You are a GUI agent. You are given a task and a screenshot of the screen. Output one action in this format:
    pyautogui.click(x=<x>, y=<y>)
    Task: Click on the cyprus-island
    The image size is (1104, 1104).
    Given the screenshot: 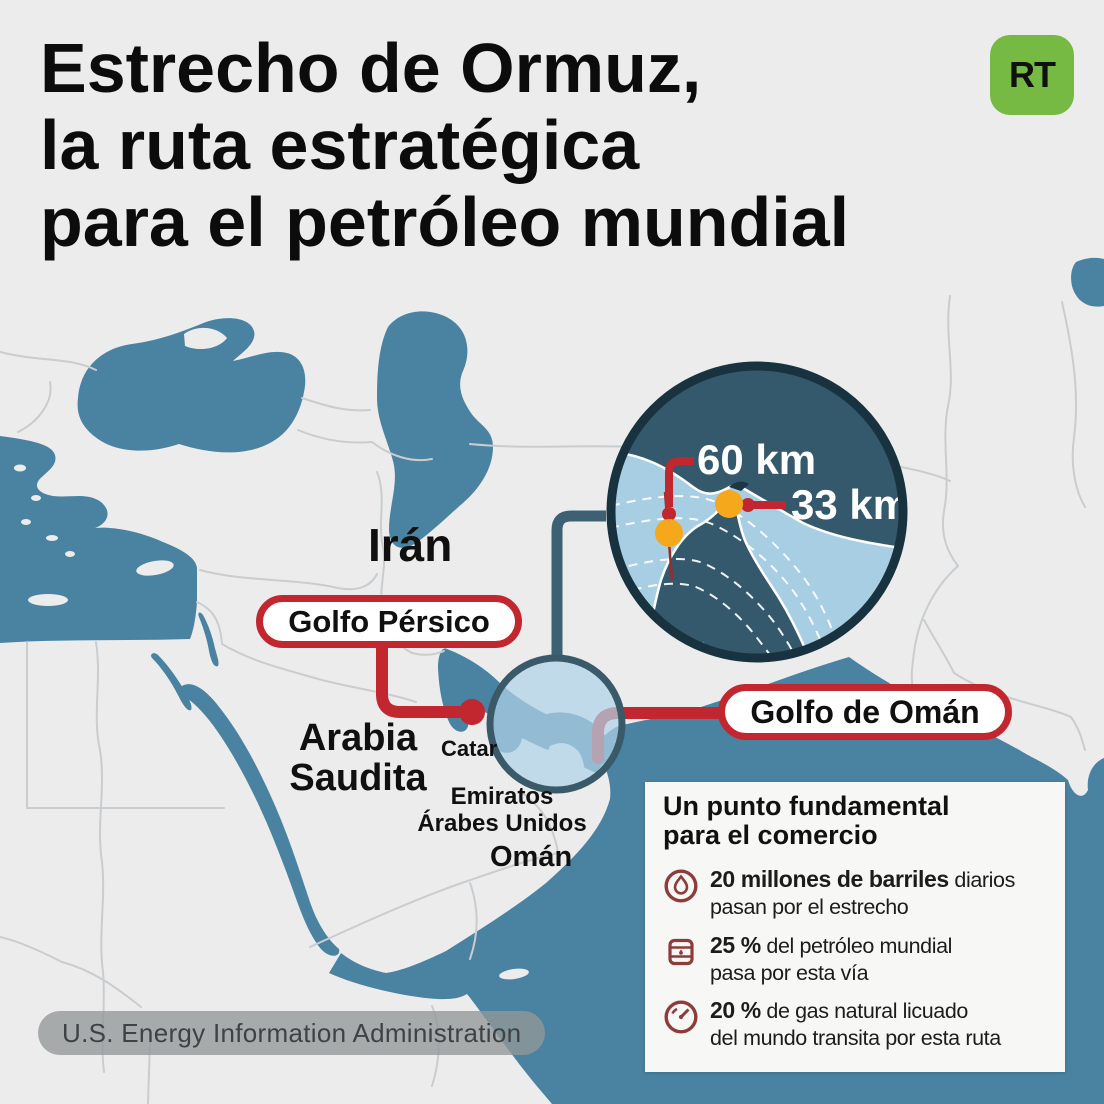 What is the action you would take?
    pyautogui.click(x=155, y=568)
    